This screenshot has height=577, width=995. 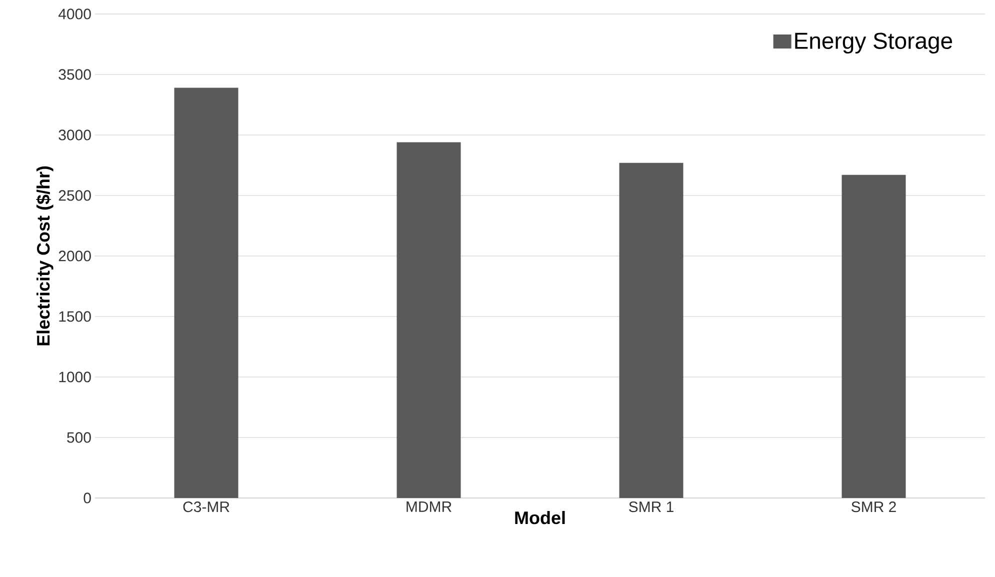 I want to click on y-tick-label: 4000, so click(x=74, y=14).